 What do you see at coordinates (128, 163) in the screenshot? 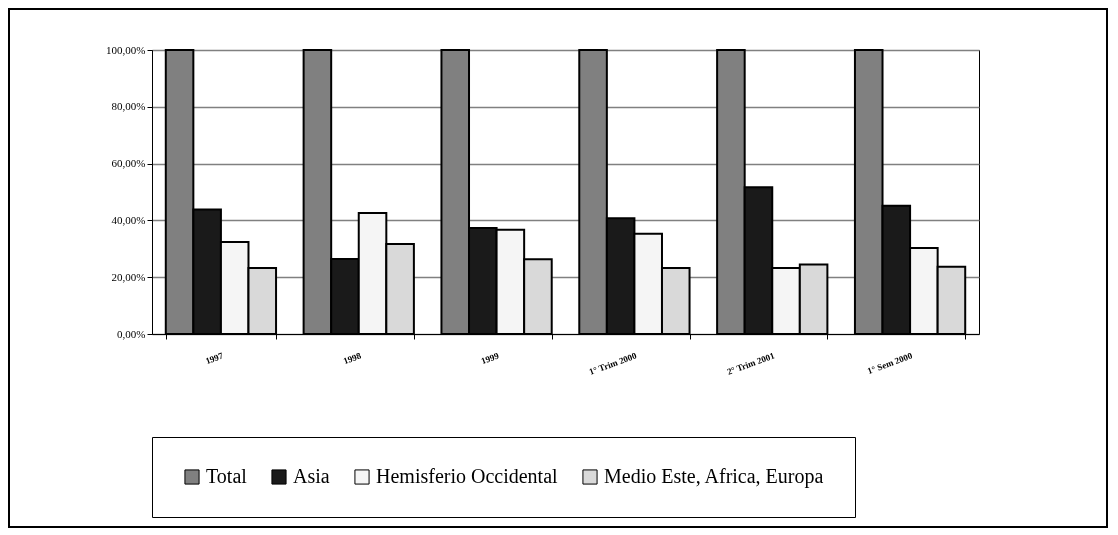
I see `y-tick-label: 60,00%` at bounding box center [128, 163].